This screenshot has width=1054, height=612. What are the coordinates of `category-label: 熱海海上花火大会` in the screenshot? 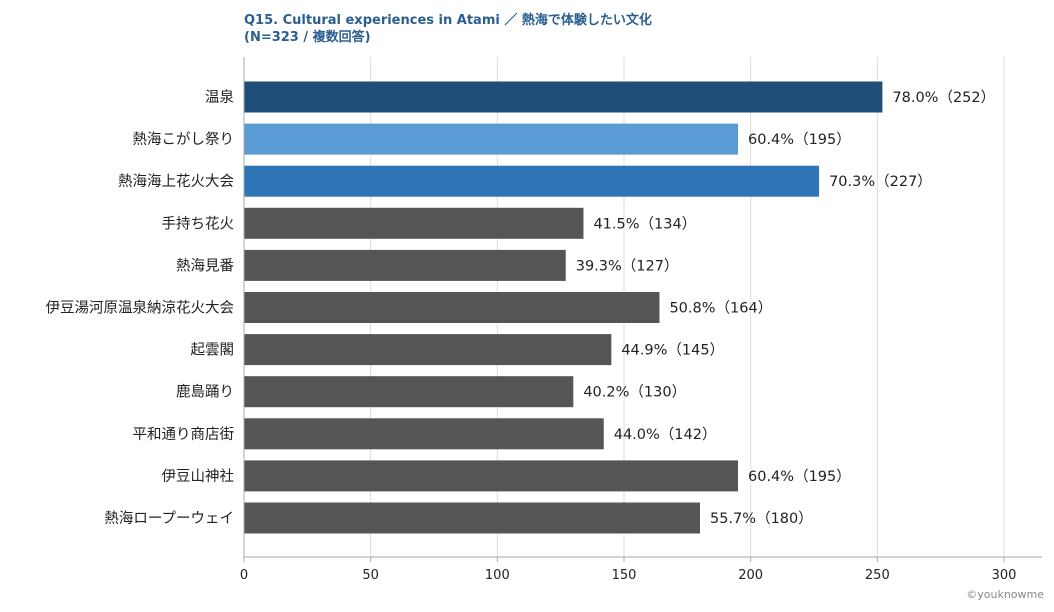 It's located at (176, 181).